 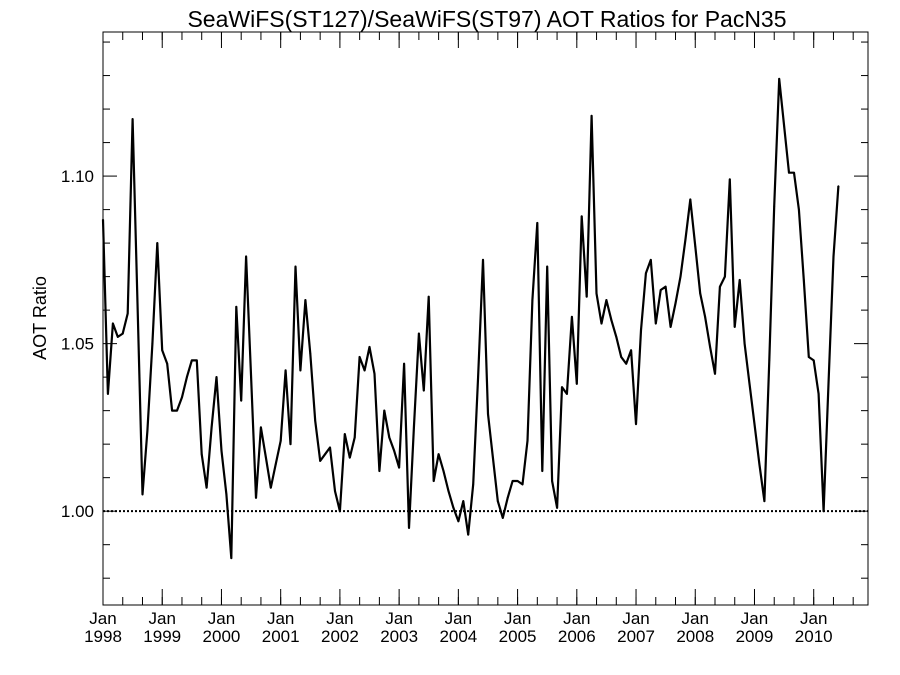 I want to click on x-tick-label-year: 2005, so click(x=518, y=636).